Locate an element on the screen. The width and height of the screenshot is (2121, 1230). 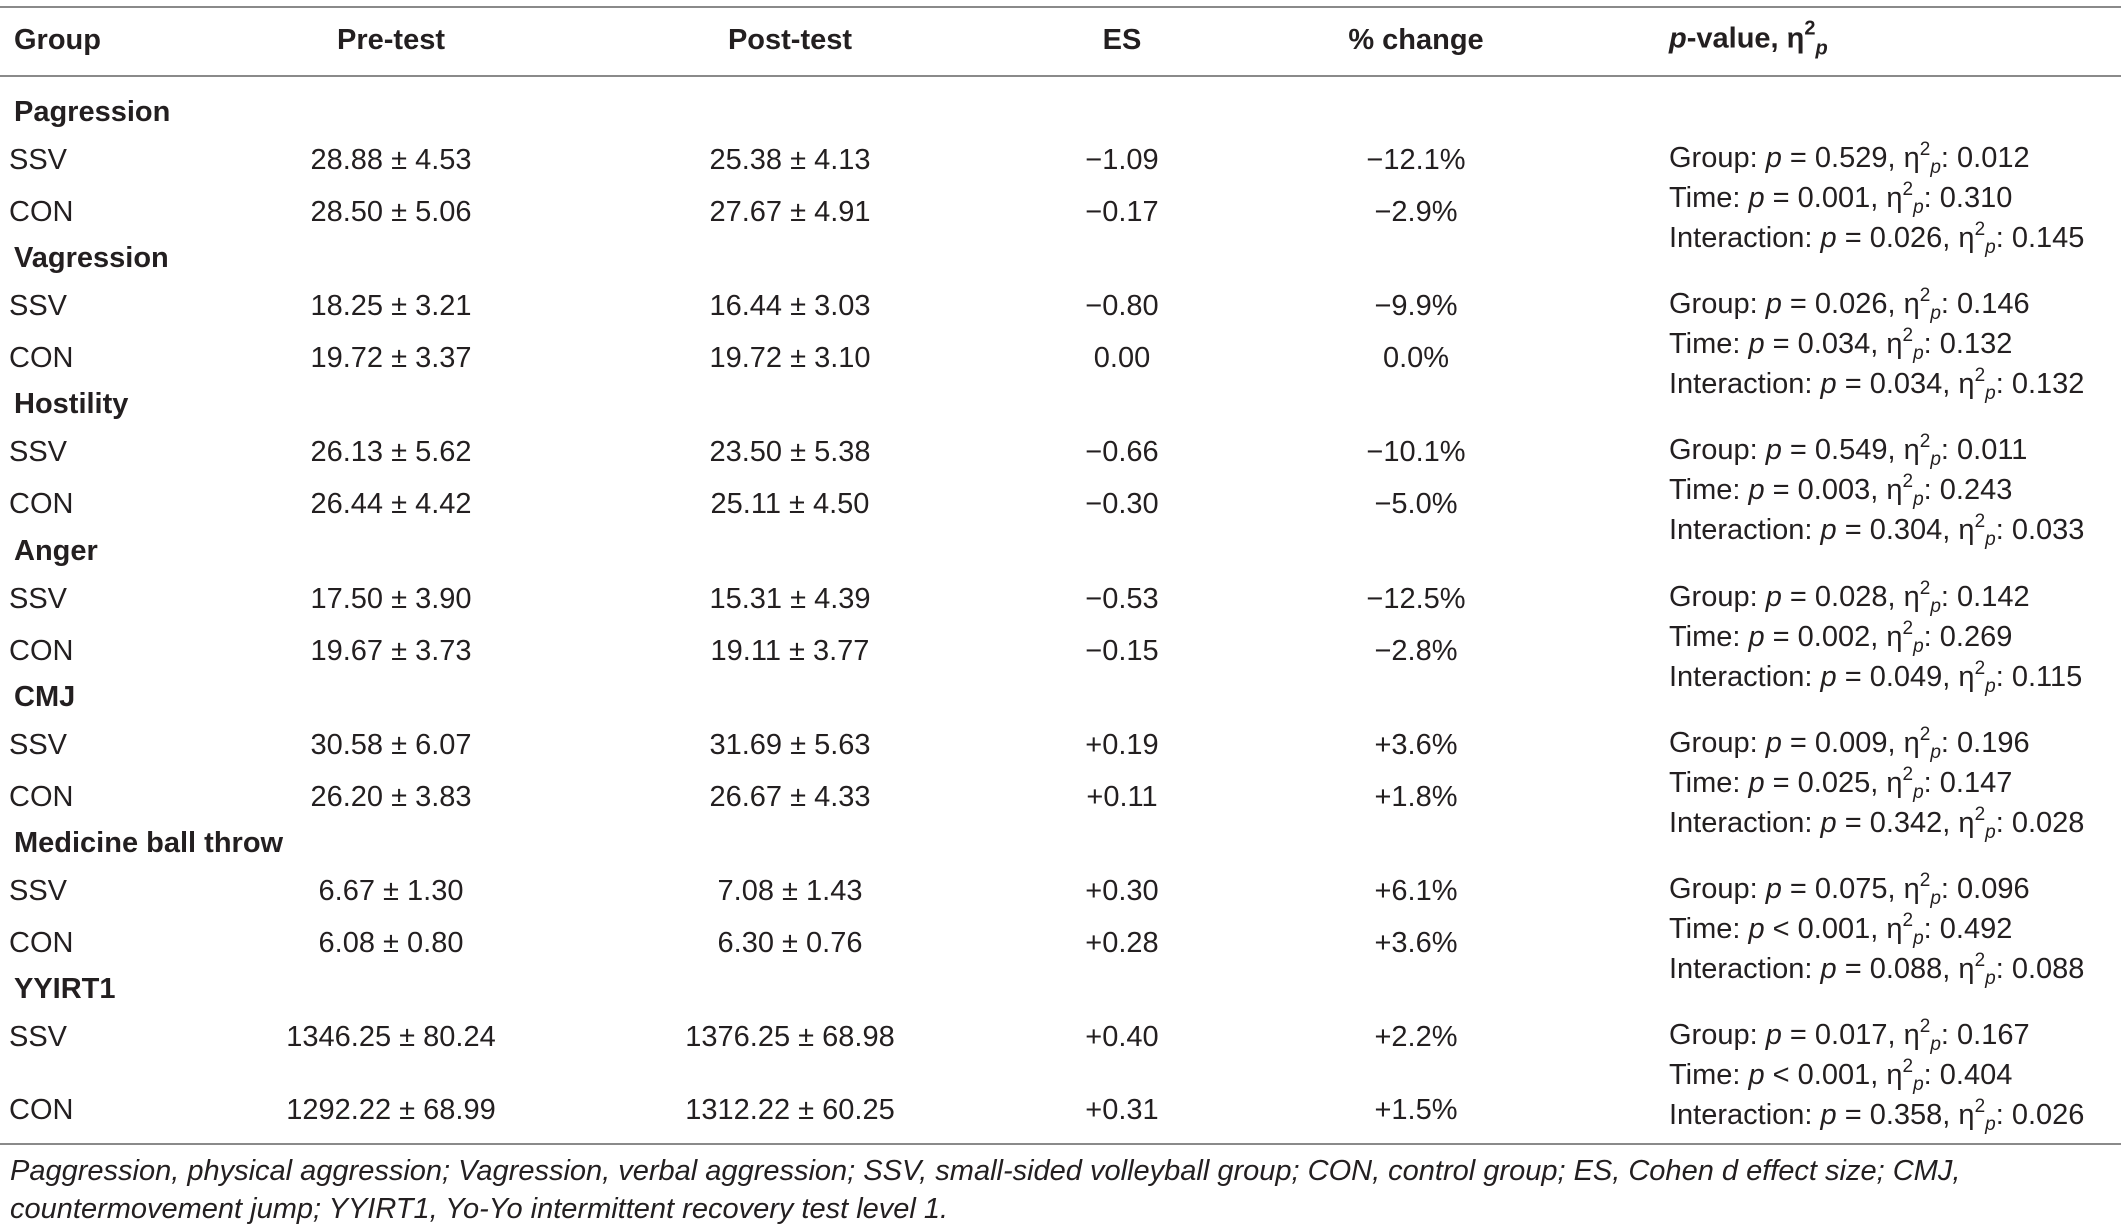
pre-test-value: 6.67 ± 1.30 is located at coordinates (391, 891).